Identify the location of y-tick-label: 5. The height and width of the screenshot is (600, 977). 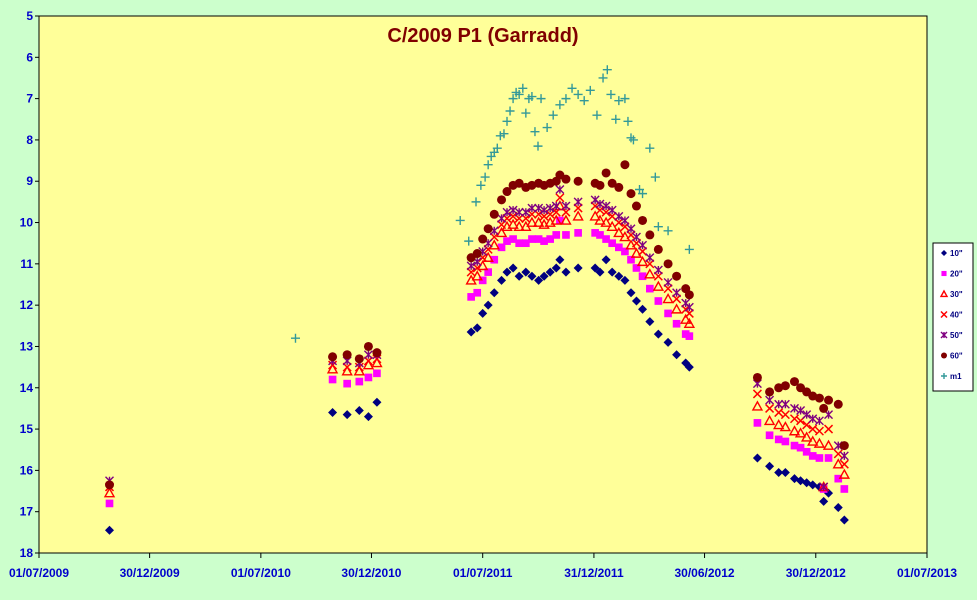
(29, 16).